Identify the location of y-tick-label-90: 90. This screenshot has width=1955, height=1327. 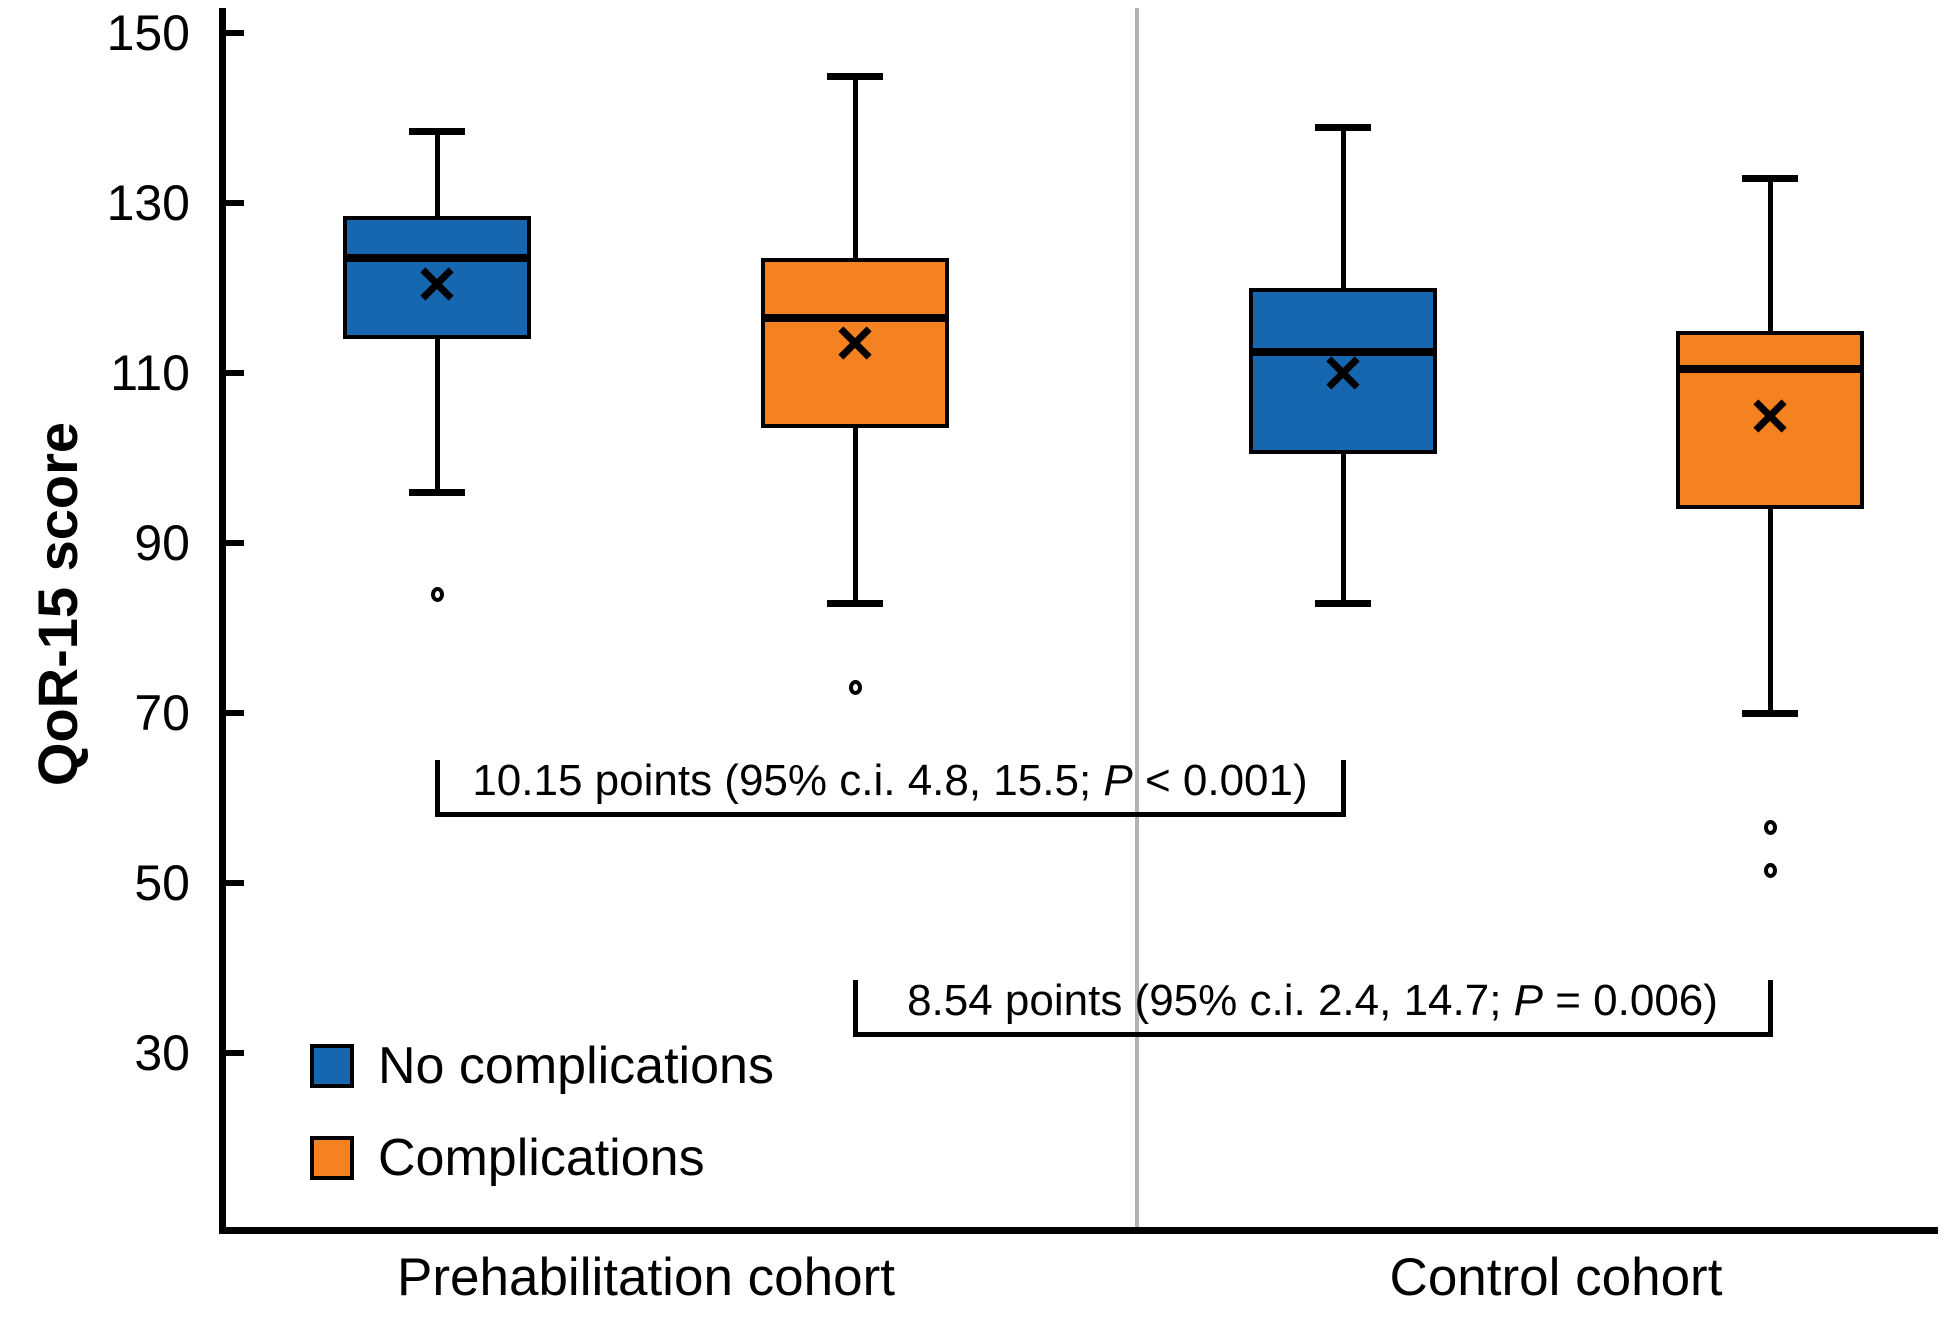
(162, 543).